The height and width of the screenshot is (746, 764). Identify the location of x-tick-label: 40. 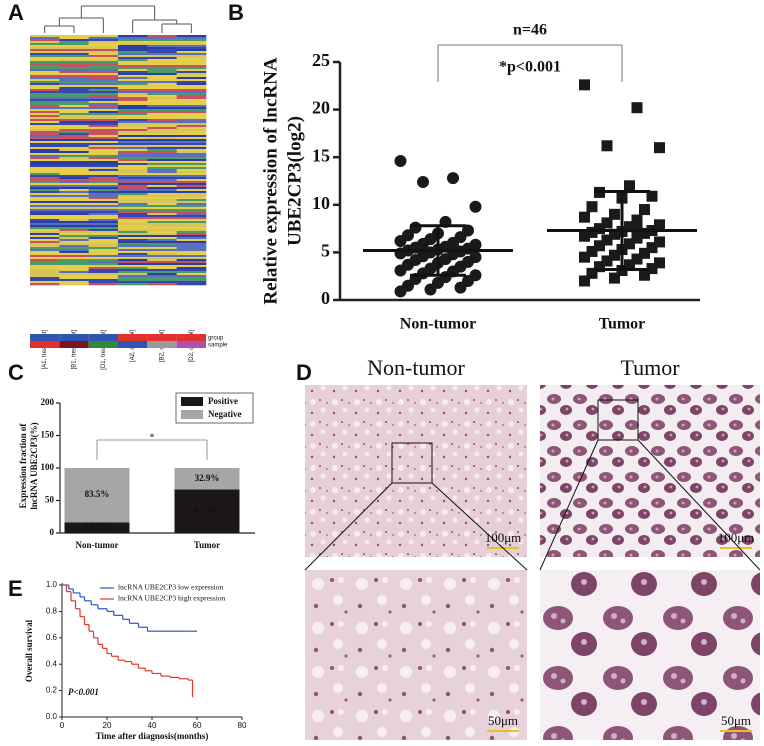
(152, 725).